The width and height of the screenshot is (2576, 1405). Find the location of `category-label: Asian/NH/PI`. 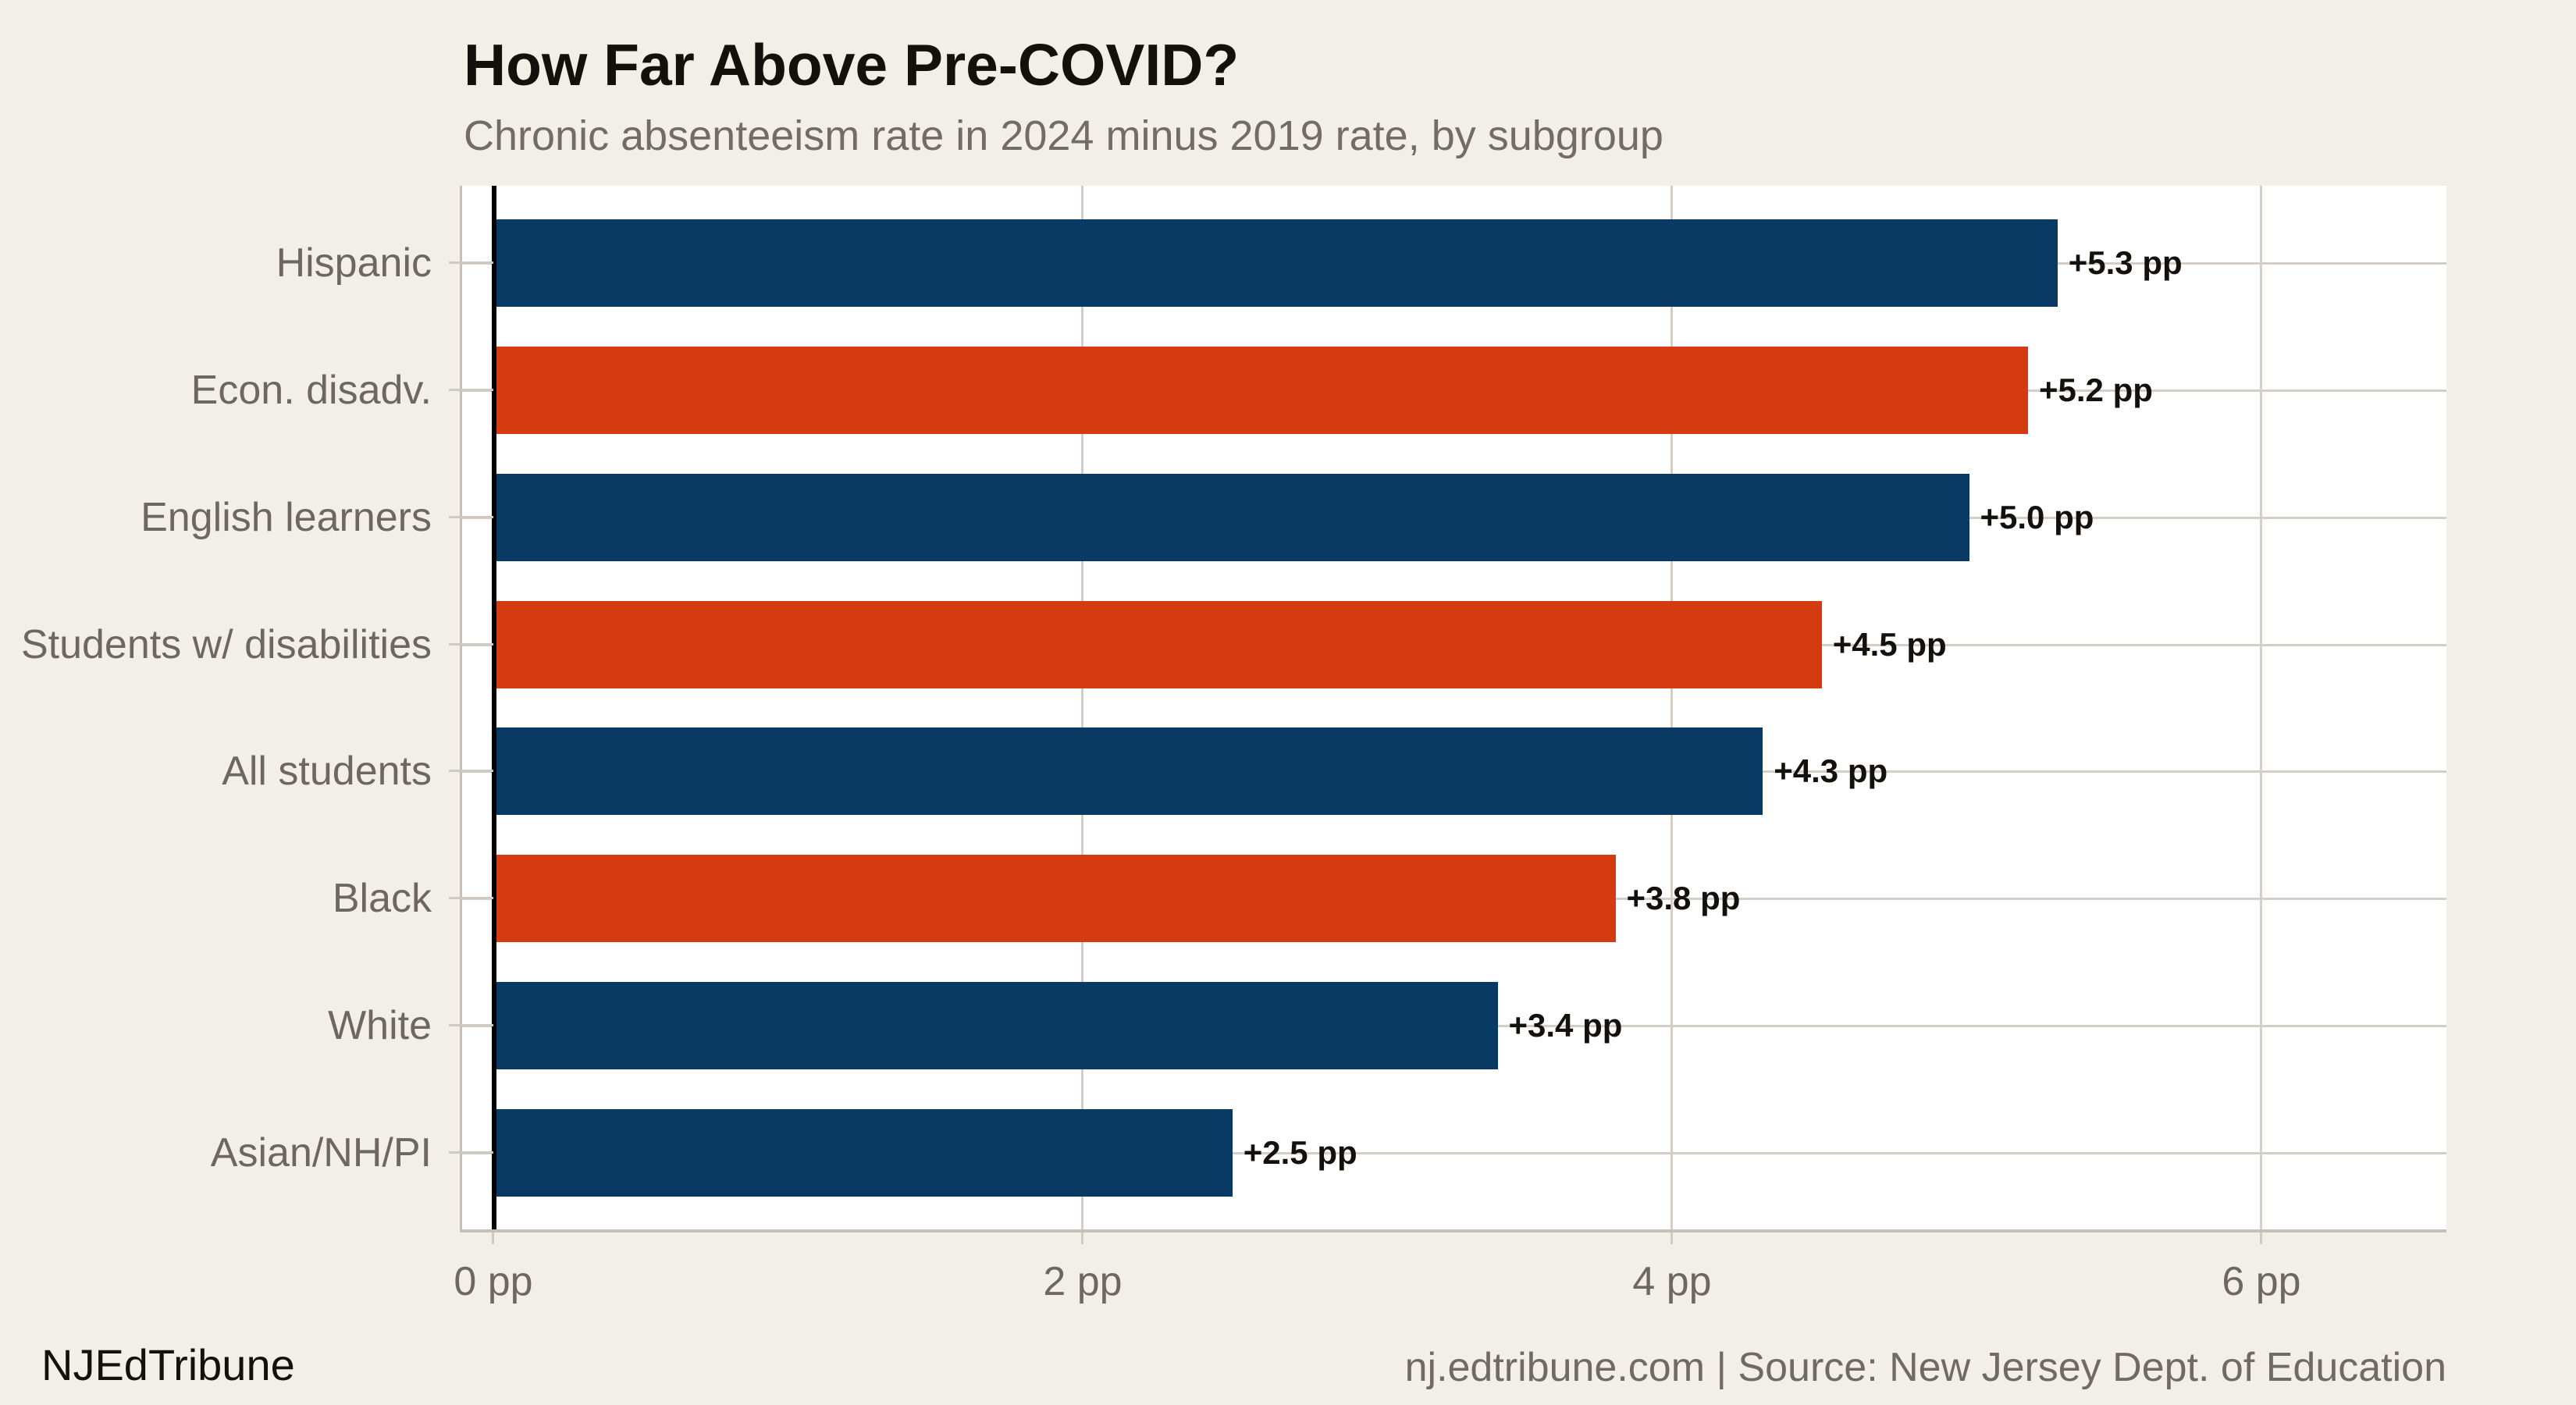

category-label: Asian/NH/PI is located at coordinates (321, 1152).